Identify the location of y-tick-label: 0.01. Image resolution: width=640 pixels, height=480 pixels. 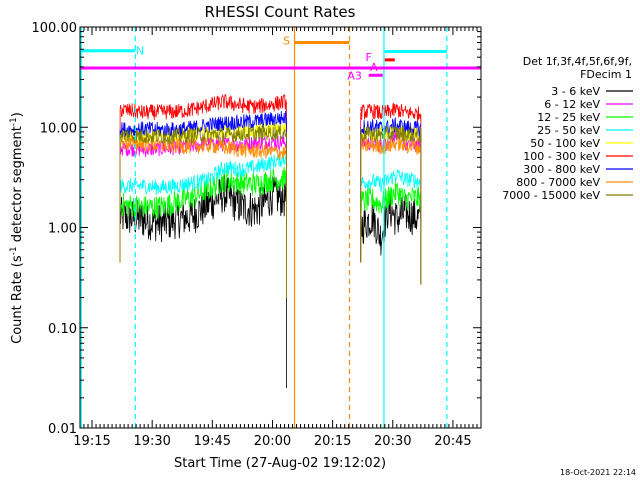
(62, 429).